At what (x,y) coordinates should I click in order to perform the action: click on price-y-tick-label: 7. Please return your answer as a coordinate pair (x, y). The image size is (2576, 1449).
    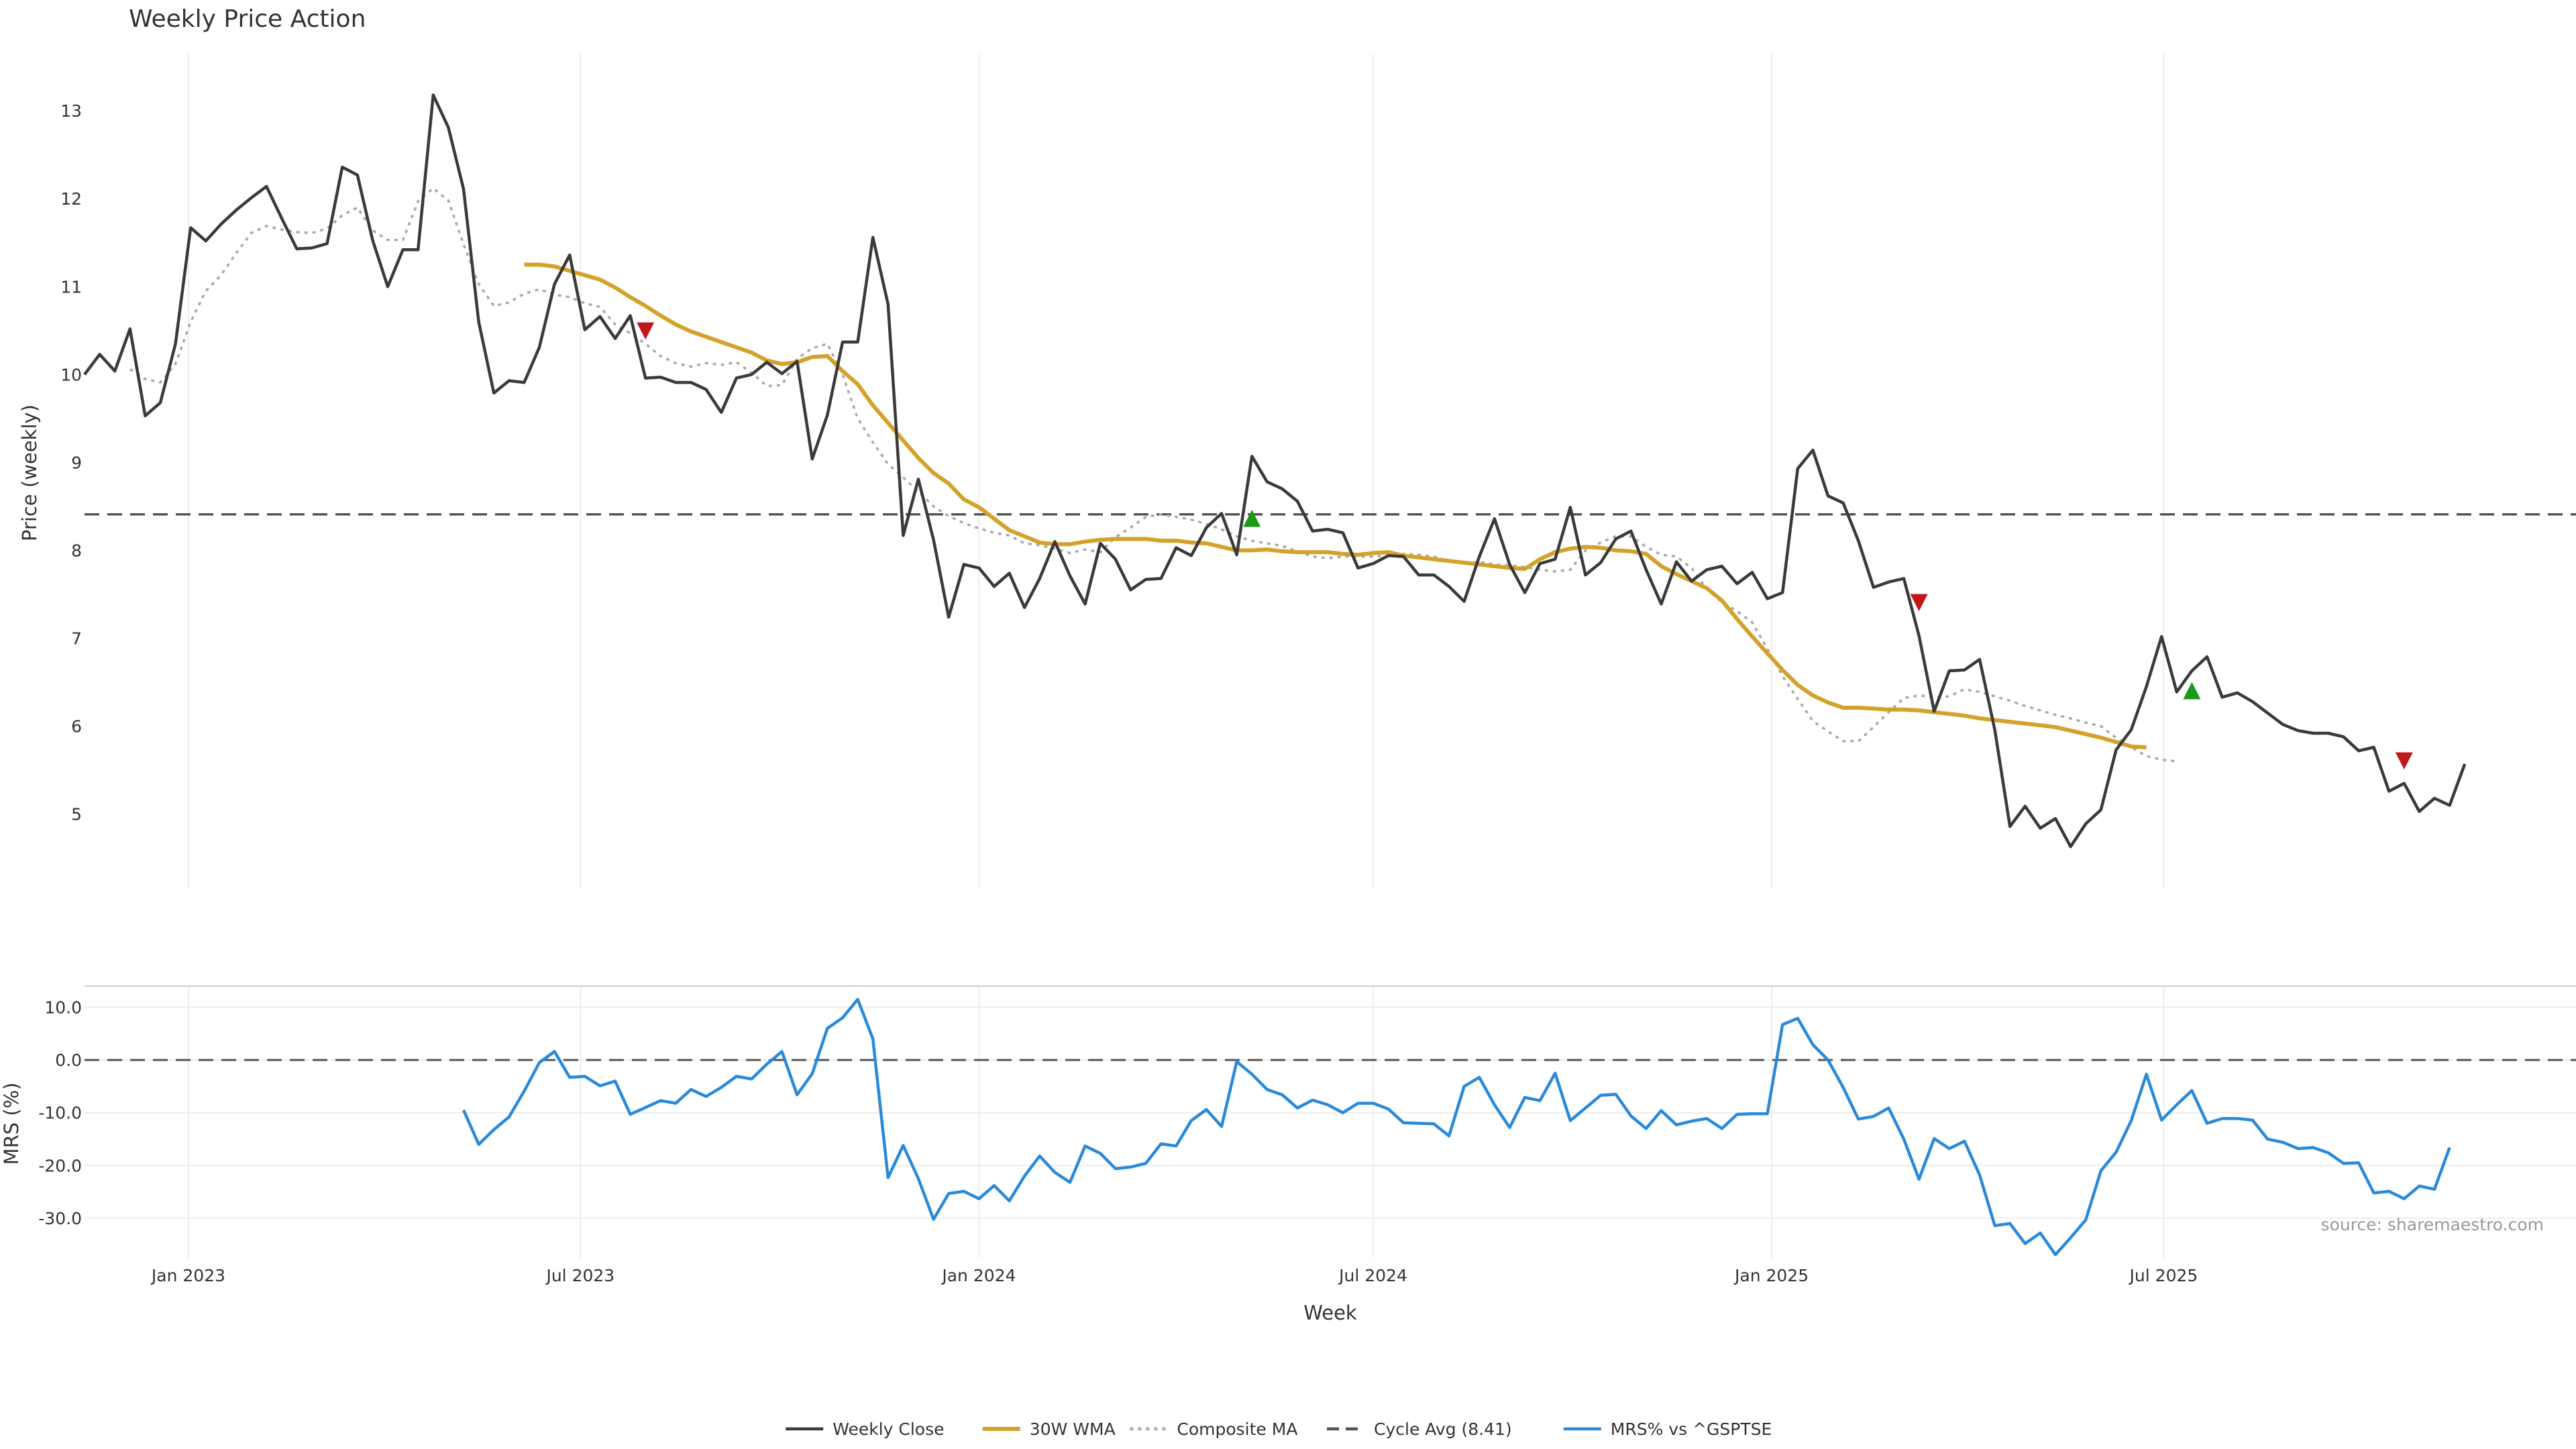
    Looking at the image, I should click on (76, 639).